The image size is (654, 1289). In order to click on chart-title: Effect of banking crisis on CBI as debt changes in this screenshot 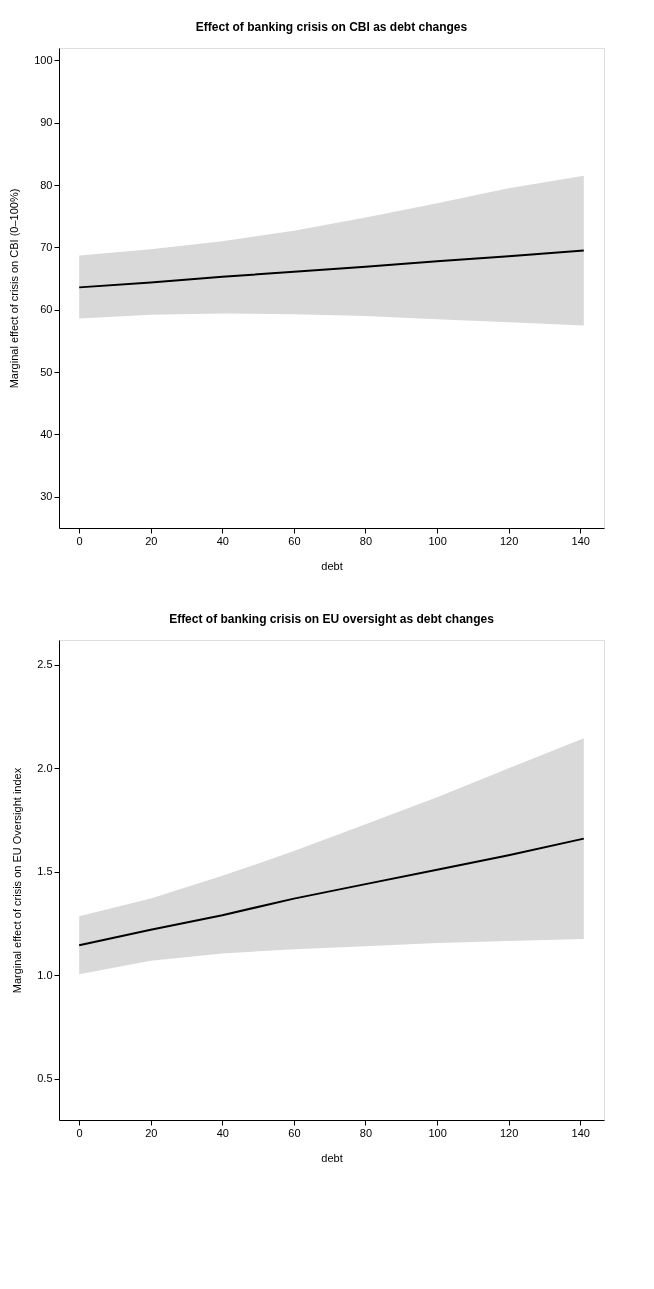, I will do `click(331, 27)`.